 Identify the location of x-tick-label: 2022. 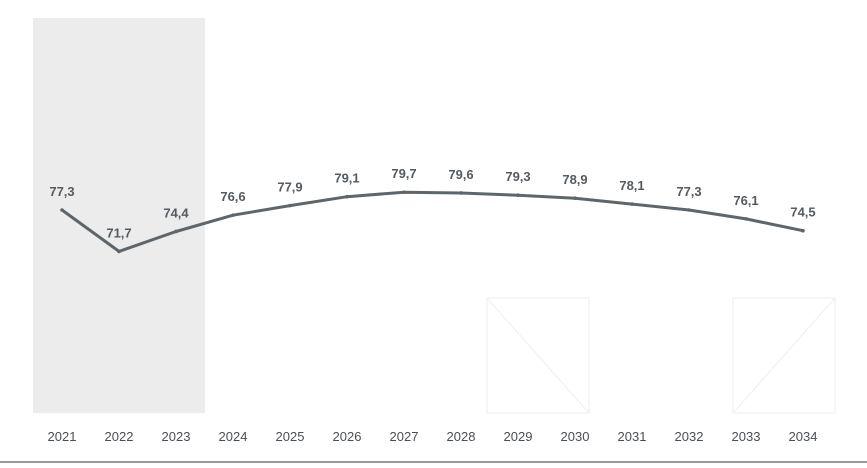
(119, 436).